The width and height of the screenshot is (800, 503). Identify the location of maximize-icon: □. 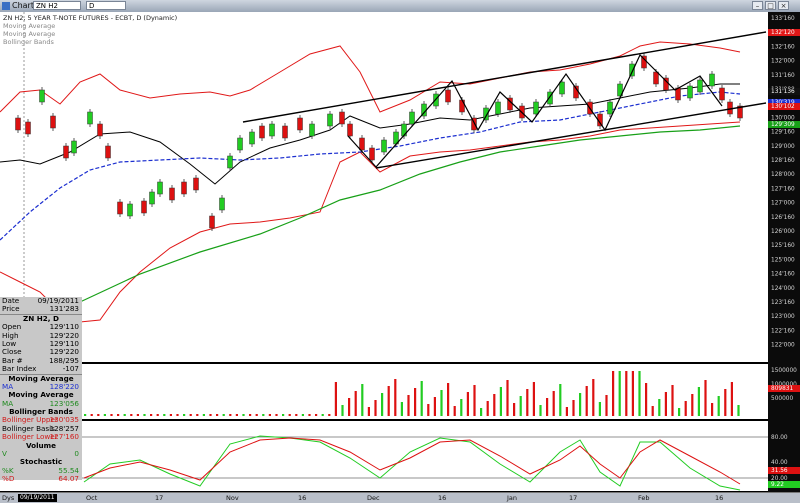
(770, 5).